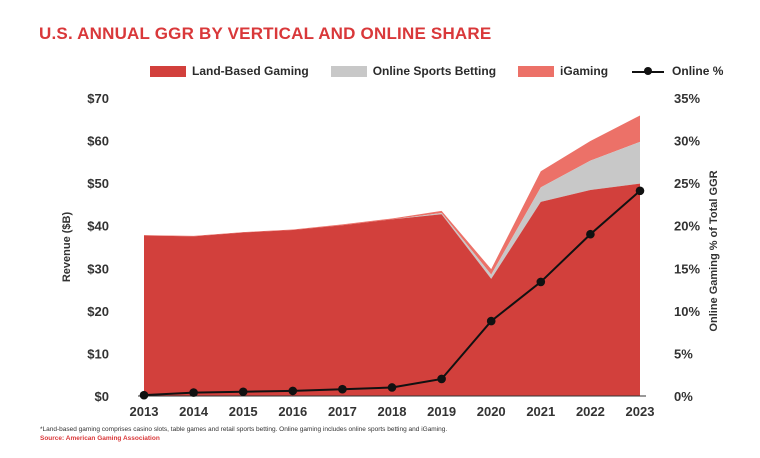 Image resolution: width=760 pixels, height=458 pixels. Describe the element at coordinates (98, 353) in the screenshot. I see `y-tick-label: $10` at that location.